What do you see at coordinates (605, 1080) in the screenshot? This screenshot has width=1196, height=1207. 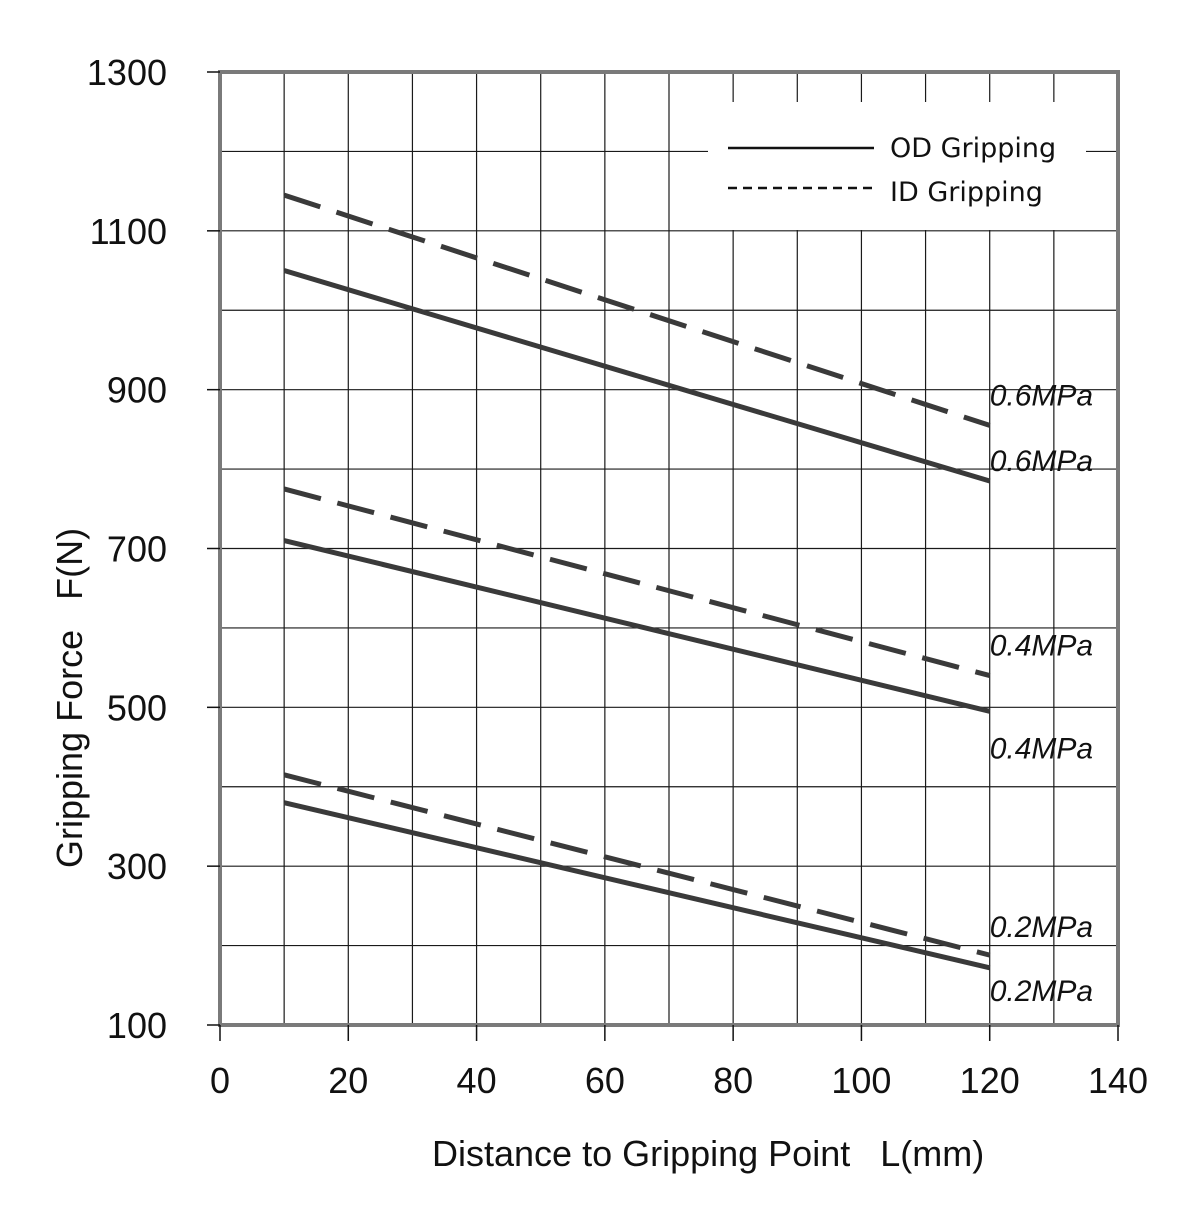 I see `x-tick-label: 60` at bounding box center [605, 1080].